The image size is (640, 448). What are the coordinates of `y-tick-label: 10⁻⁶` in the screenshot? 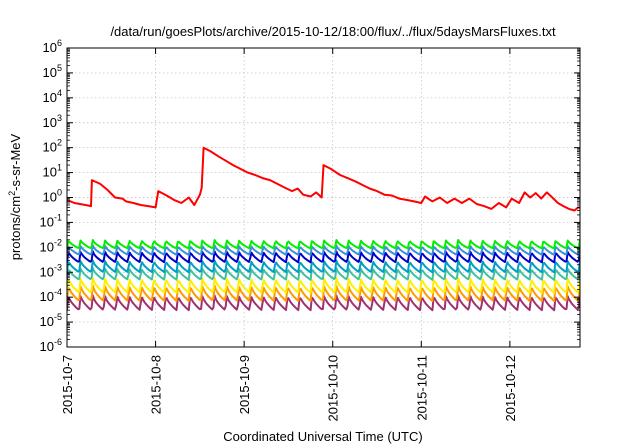 It's located at (51, 345).